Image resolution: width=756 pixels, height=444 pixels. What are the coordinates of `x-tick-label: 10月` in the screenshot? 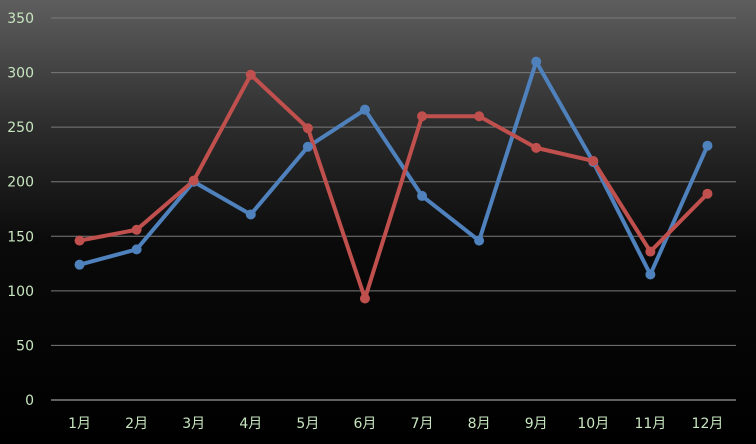 It's located at (593, 424).